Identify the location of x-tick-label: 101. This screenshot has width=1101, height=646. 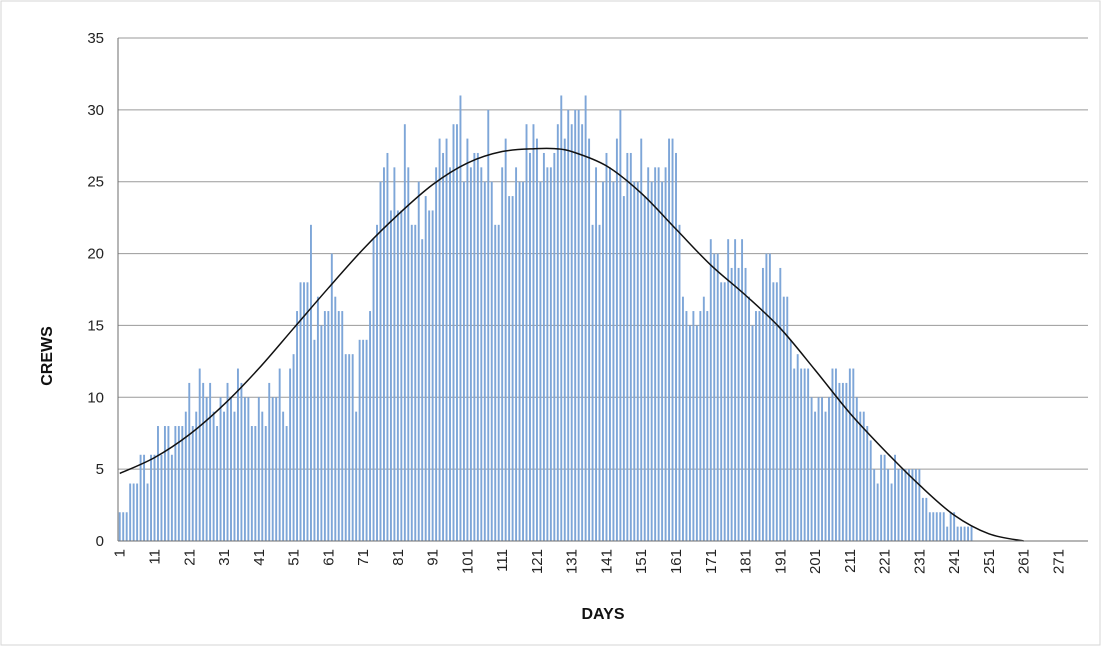
(467, 561).